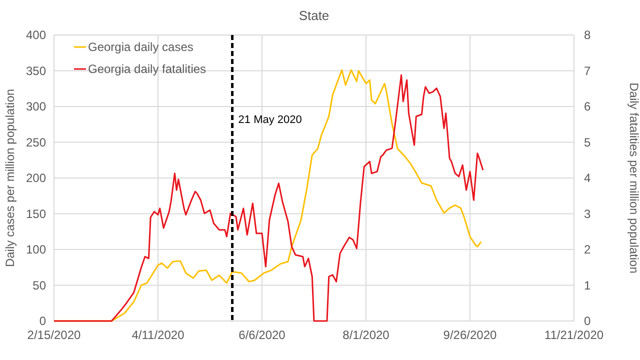  I want to click on y-tick-label: 350, so click(36, 71).